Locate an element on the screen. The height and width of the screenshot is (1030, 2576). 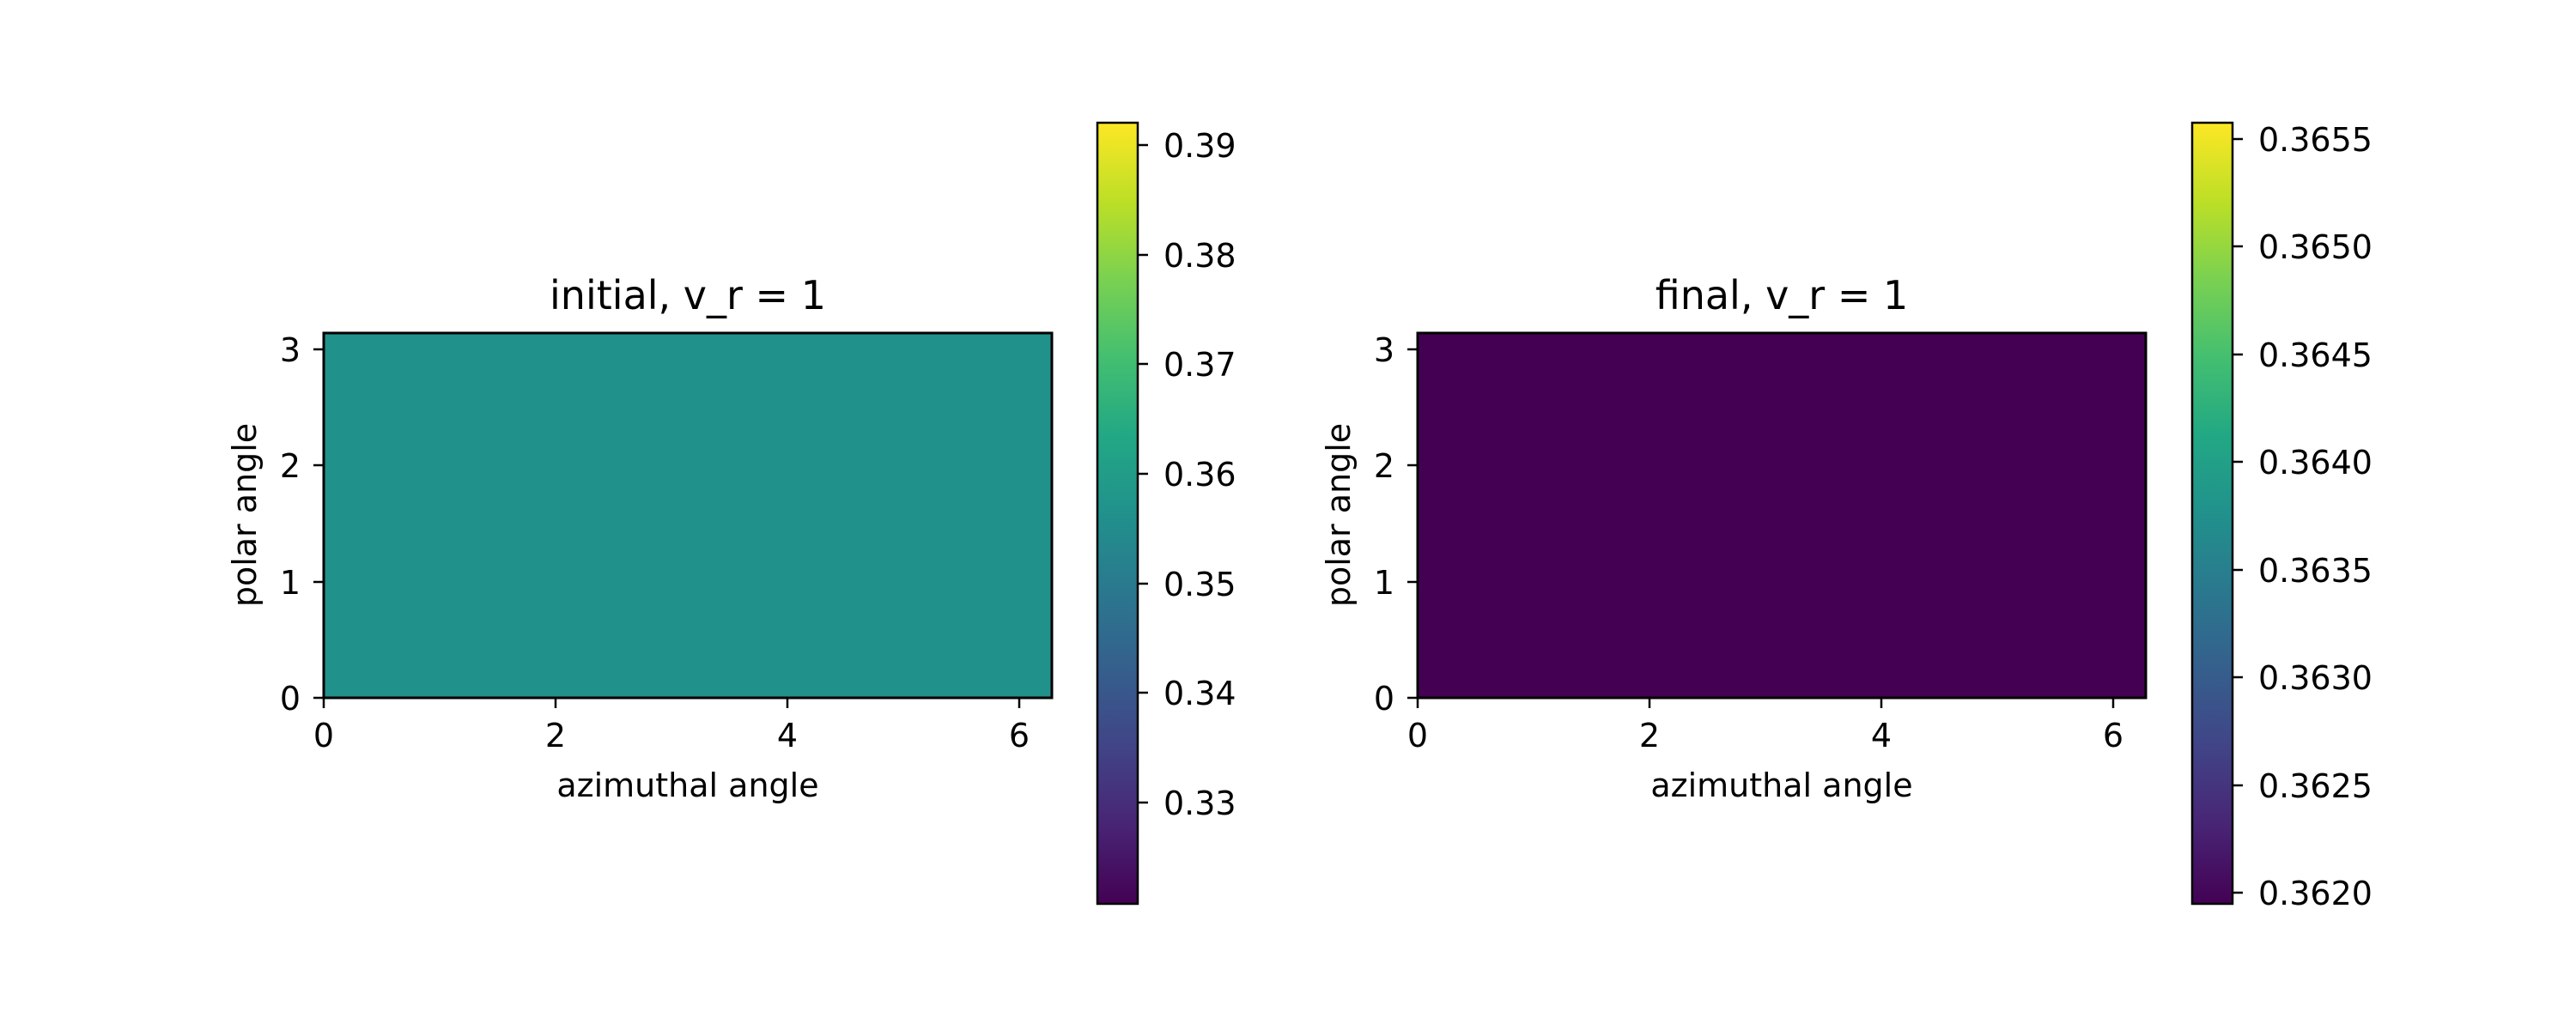
colorbar-tick-label: 0.38 is located at coordinates (1199, 256).